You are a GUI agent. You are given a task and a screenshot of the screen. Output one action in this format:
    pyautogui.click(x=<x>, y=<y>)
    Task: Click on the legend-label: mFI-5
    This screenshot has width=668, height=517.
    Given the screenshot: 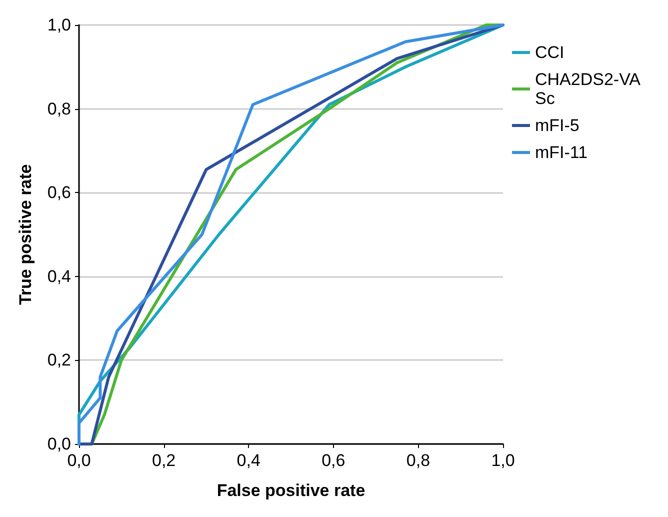 What is the action you would take?
    pyautogui.click(x=557, y=125)
    